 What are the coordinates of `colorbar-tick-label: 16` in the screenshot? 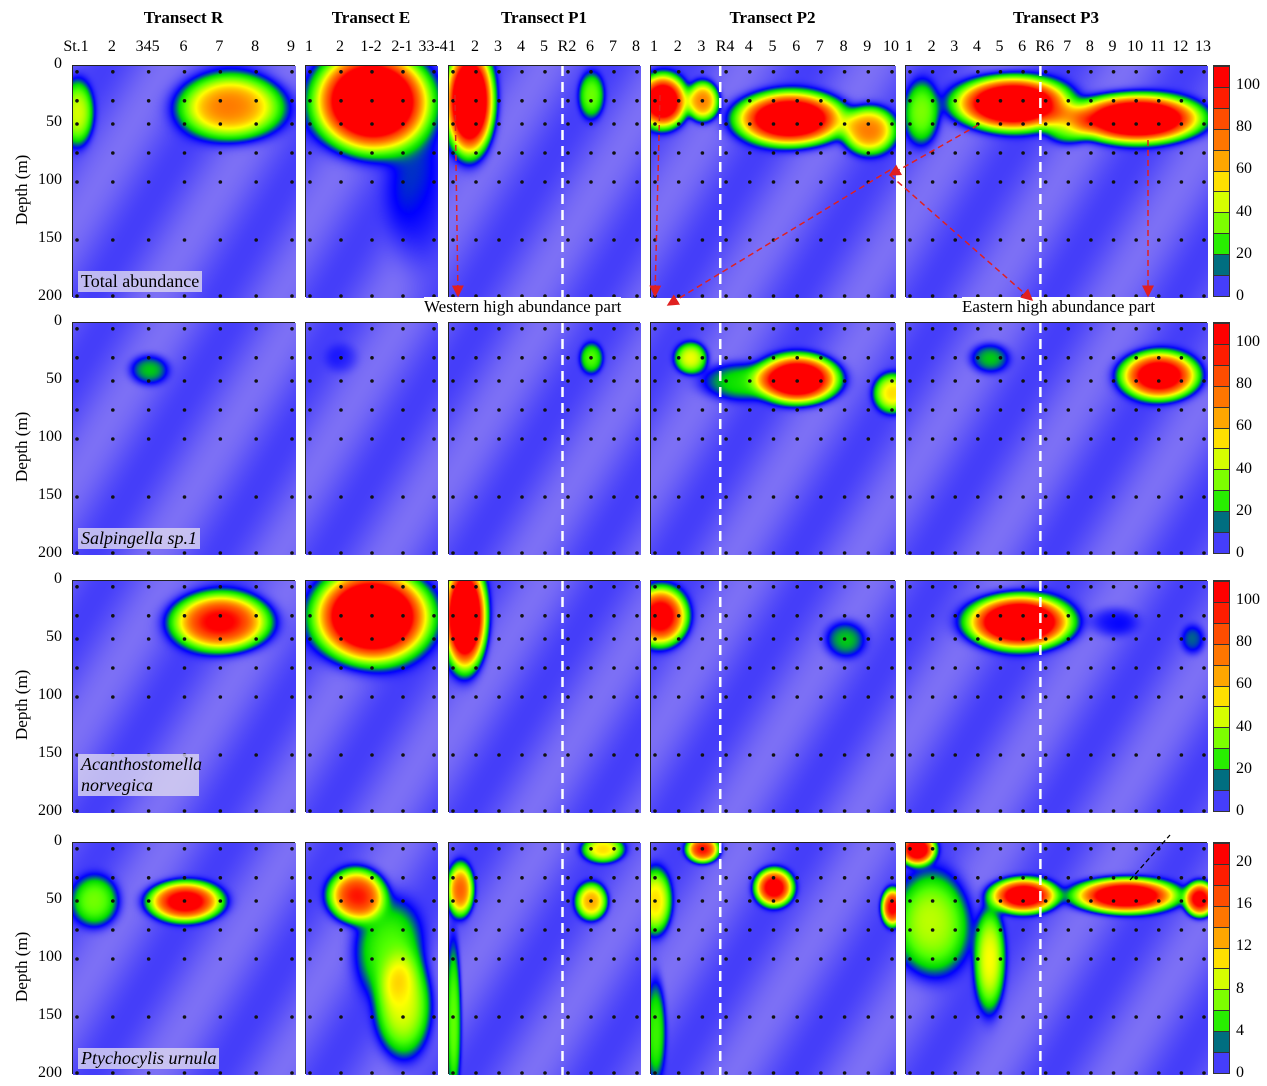 It's located at (1244, 904).